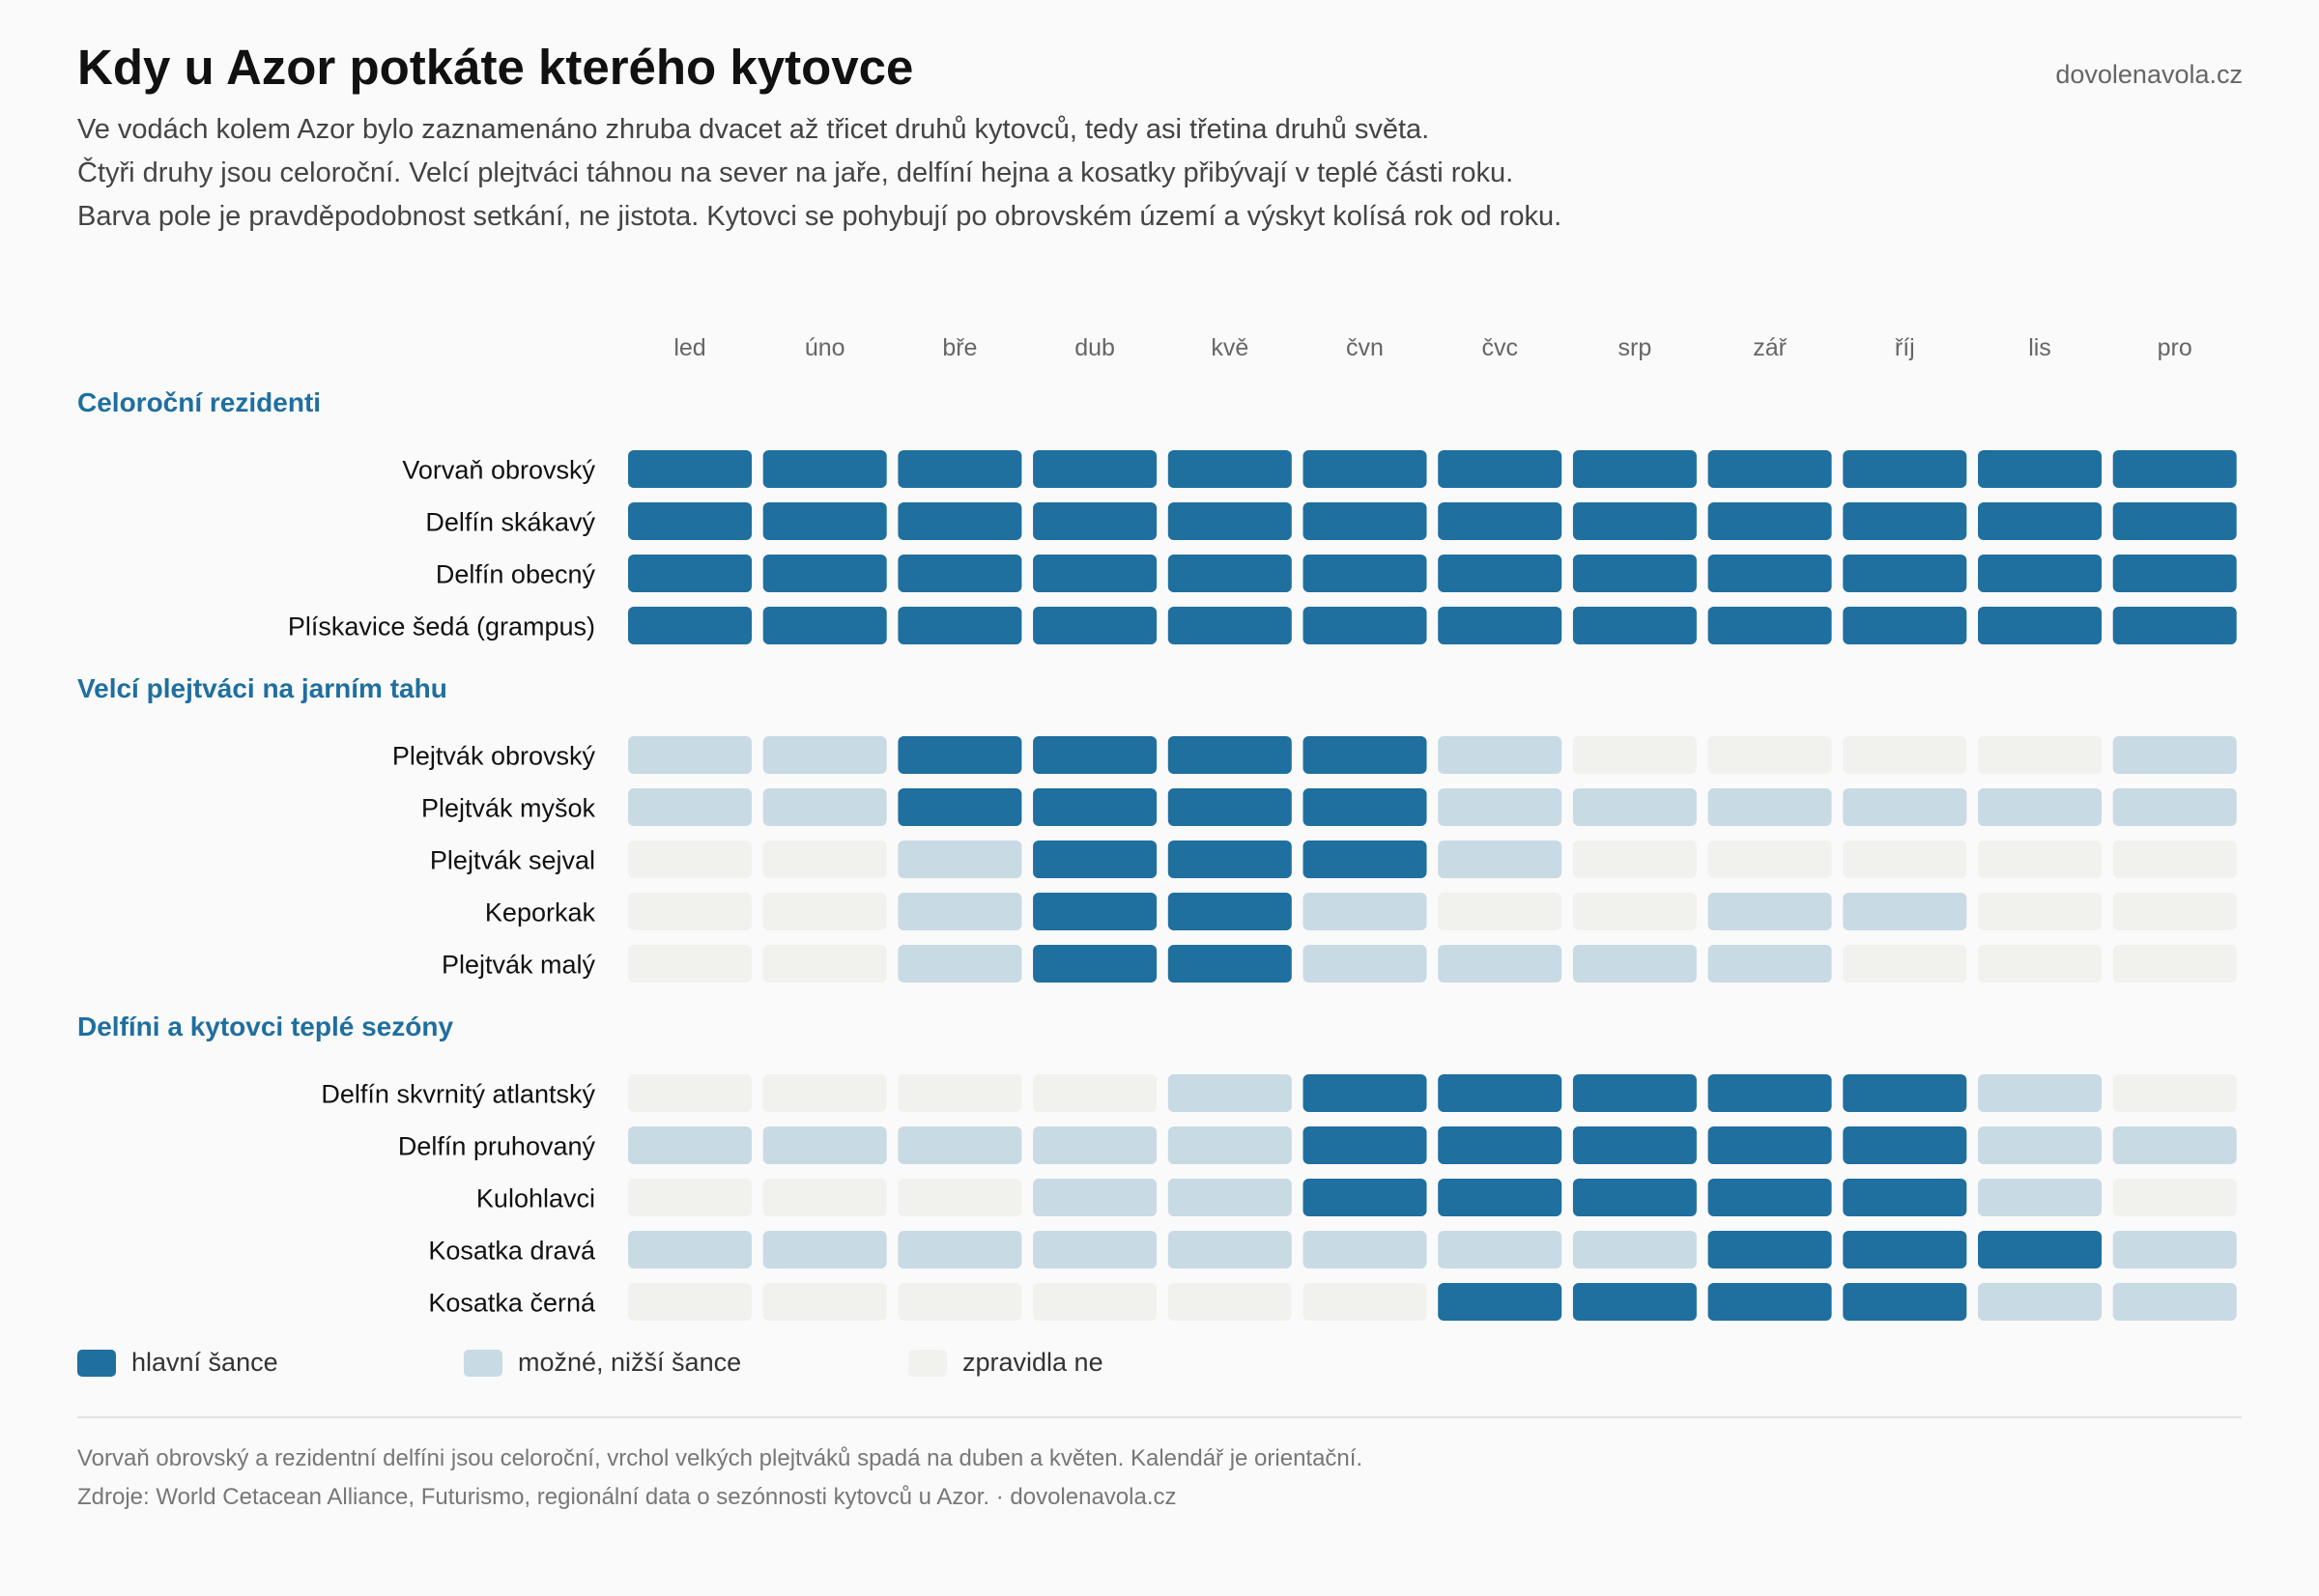 The width and height of the screenshot is (2319, 1596). Describe the element at coordinates (510, 522) in the screenshot. I see `row-label: Delfín skákavý` at that location.